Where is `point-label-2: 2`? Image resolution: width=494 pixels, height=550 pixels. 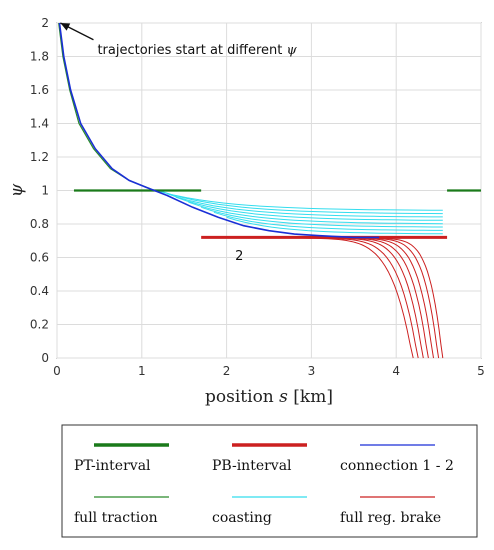 point-label-2: 2 is located at coordinates (239, 256).